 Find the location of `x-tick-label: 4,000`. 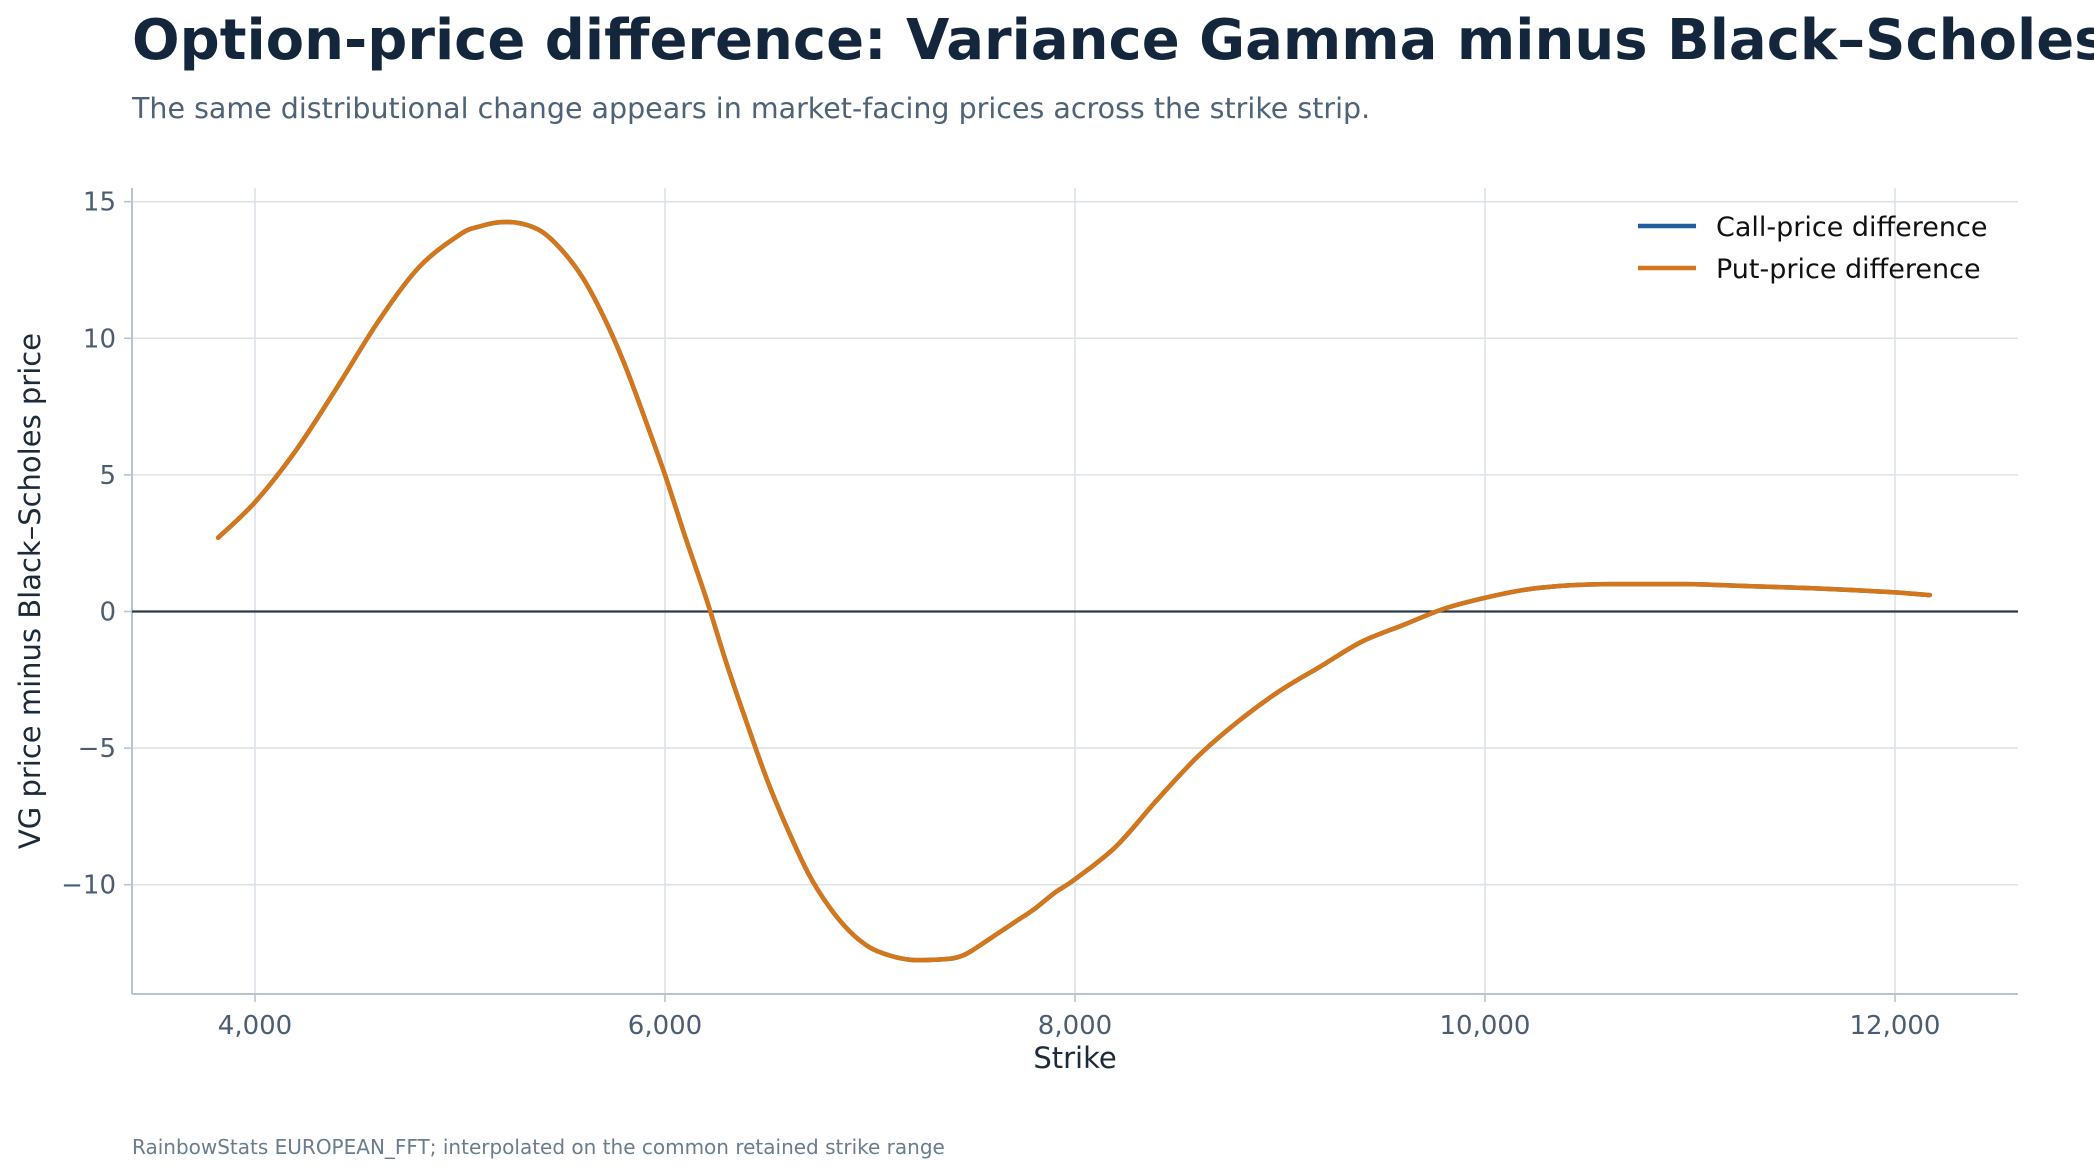

x-tick-label: 4,000 is located at coordinates (255, 1026).